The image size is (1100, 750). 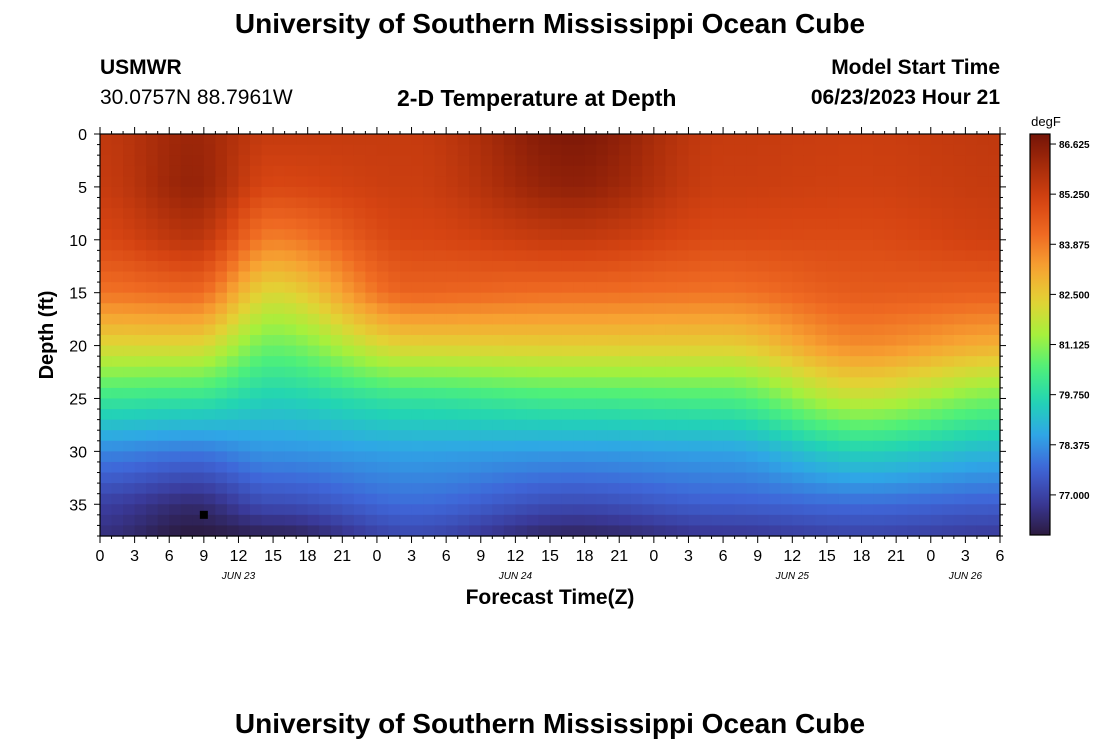 What do you see at coordinates (342, 556) in the screenshot?
I see `x-tick-label: 21` at bounding box center [342, 556].